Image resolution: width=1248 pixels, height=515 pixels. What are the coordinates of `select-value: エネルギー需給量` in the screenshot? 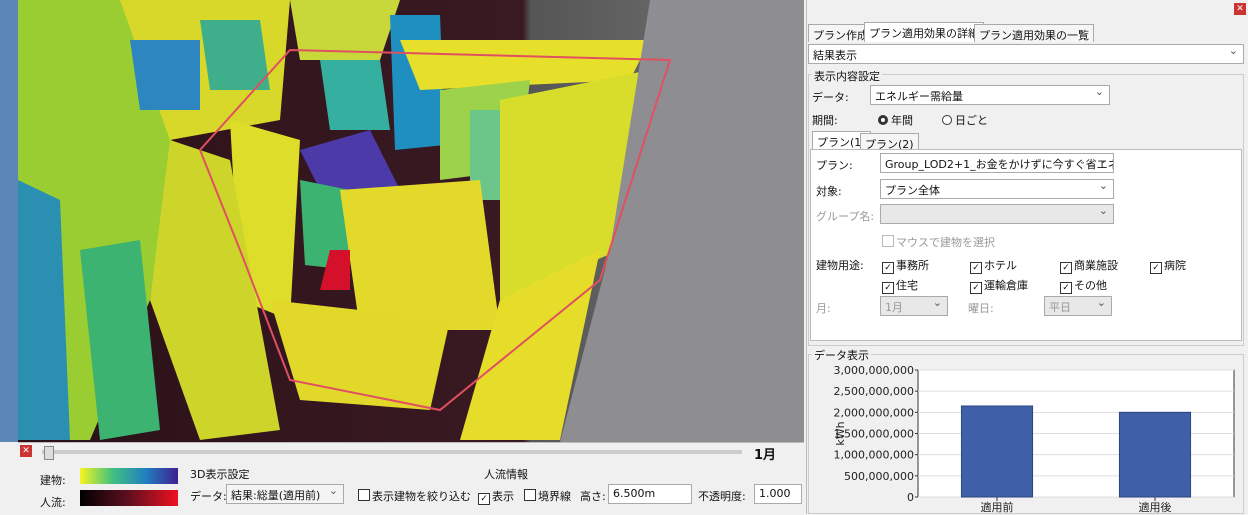 It's located at (919, 96).